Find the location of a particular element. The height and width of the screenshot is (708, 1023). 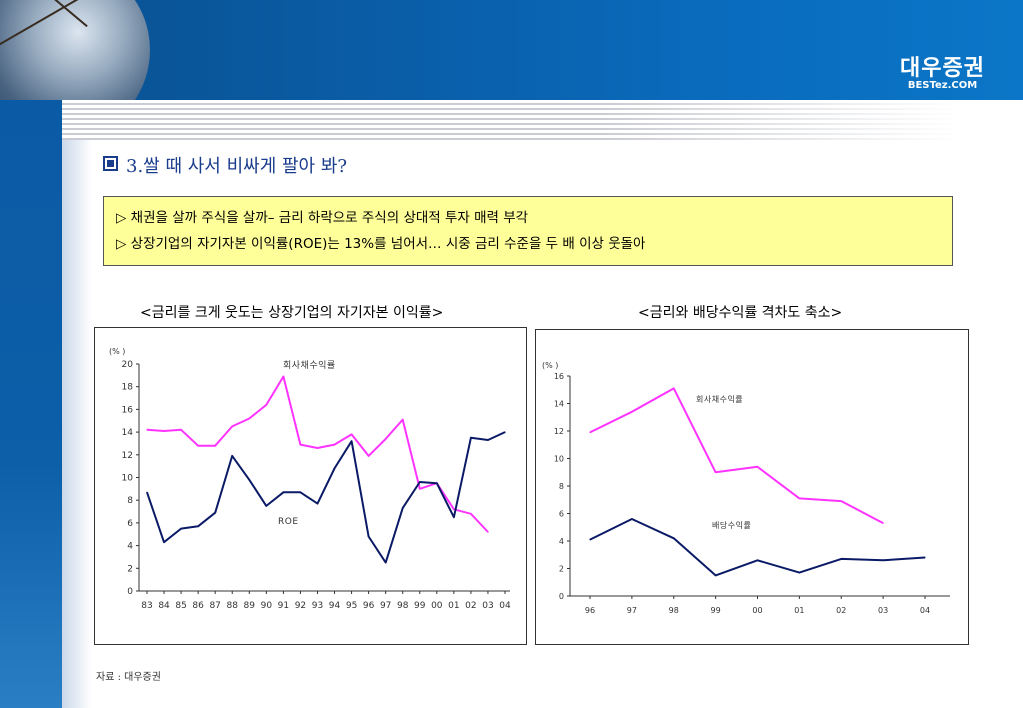

chart-title-roe: <금리를 크게 웃도는 상장기업의 자기자본 이익률> is located at coordinates (292, 313).